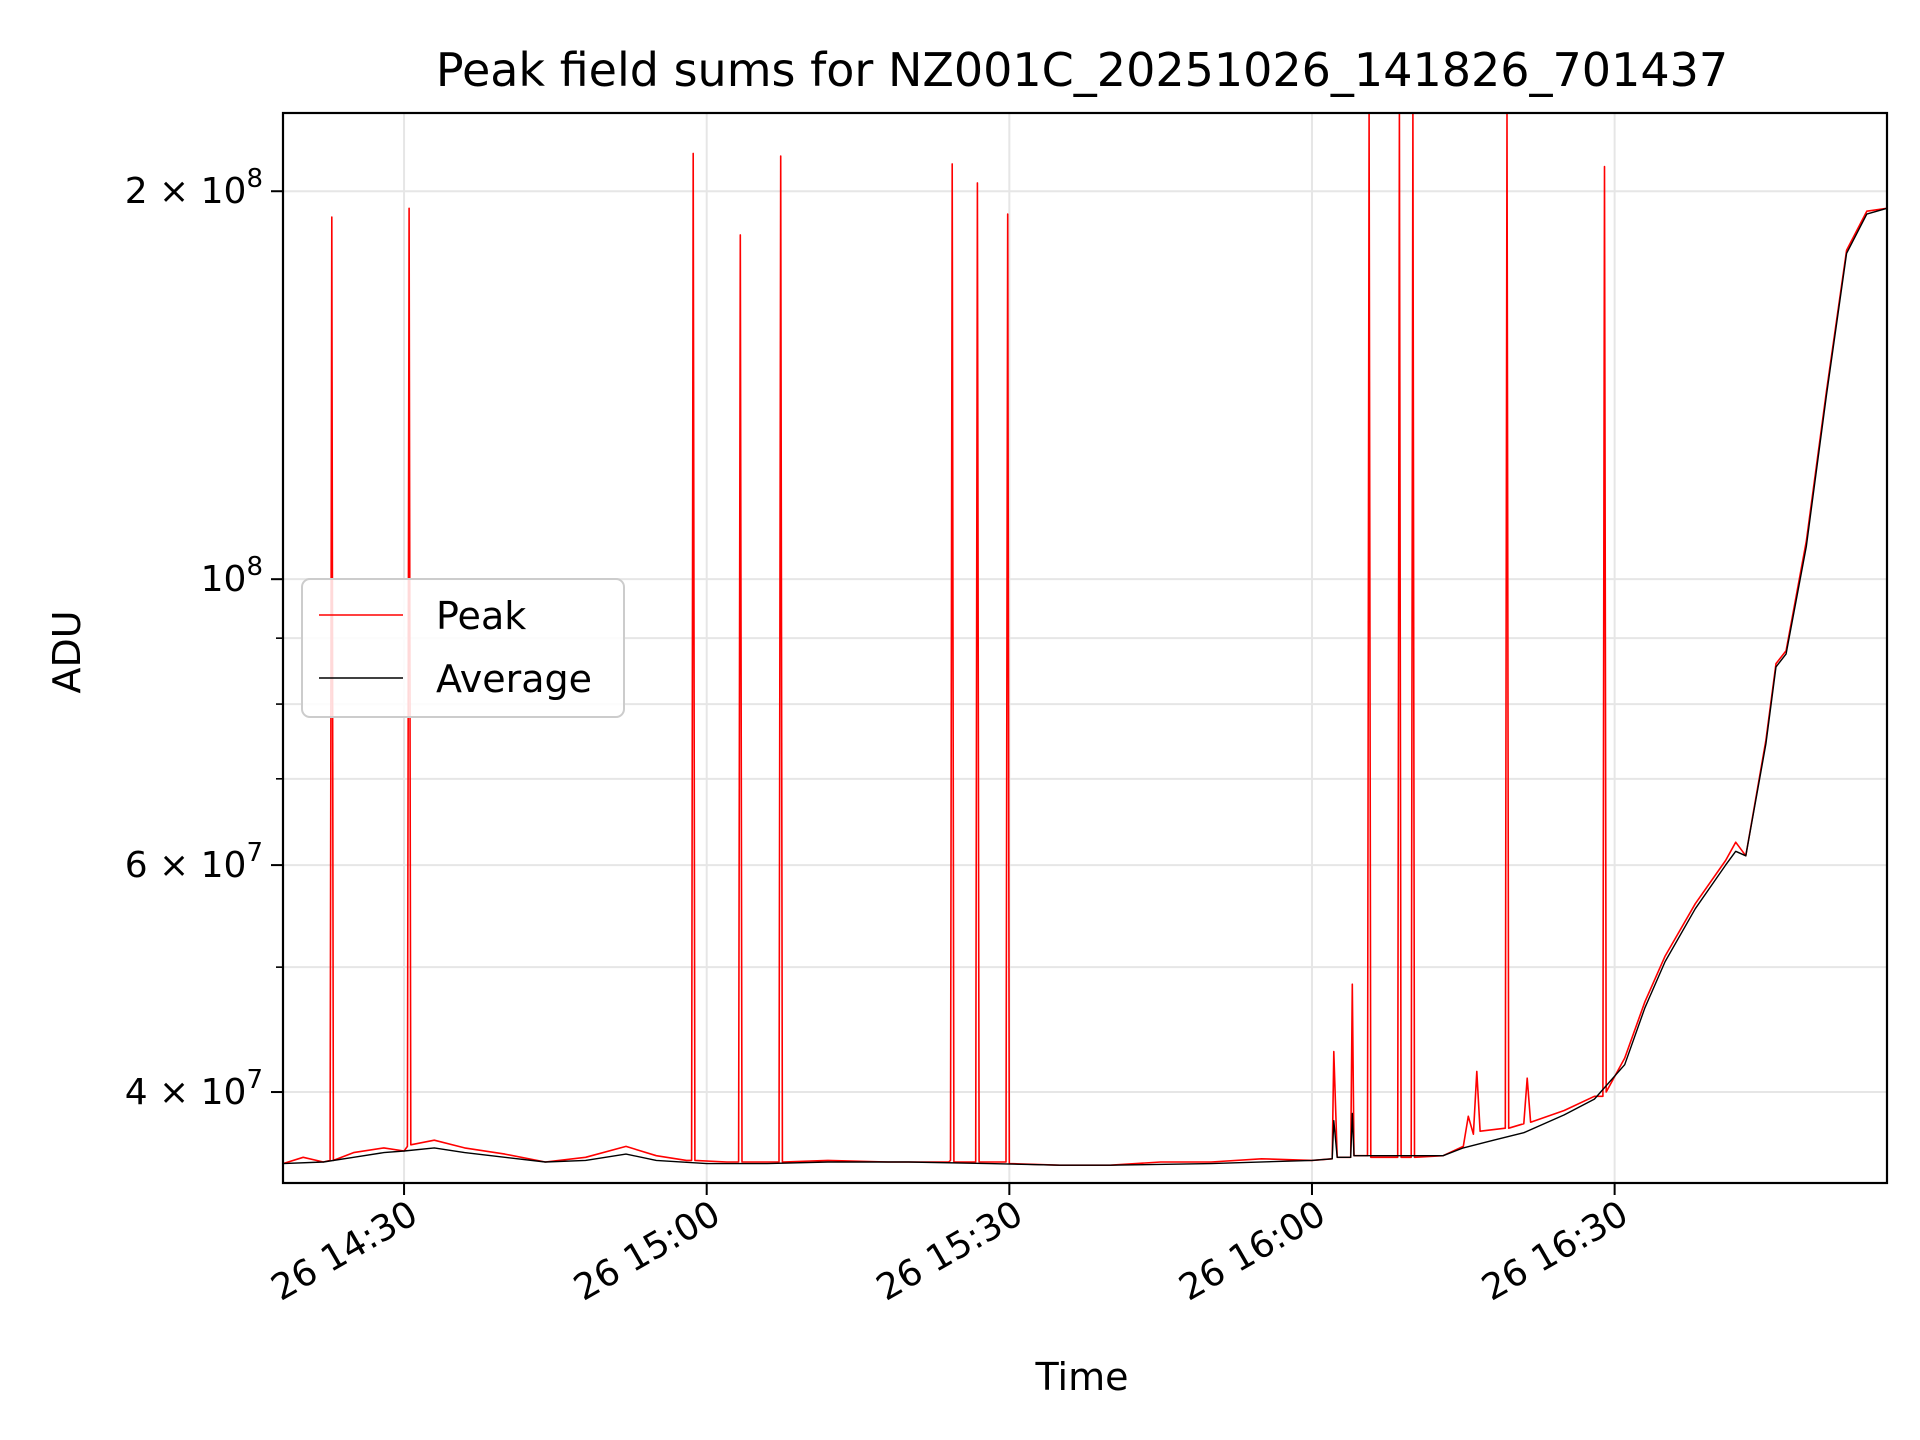 This screenshot has width=1920, height=1440. Describe the element at coordinates (67, 651) in the screenshot. I see `y-axis-label: ADU` at that location.